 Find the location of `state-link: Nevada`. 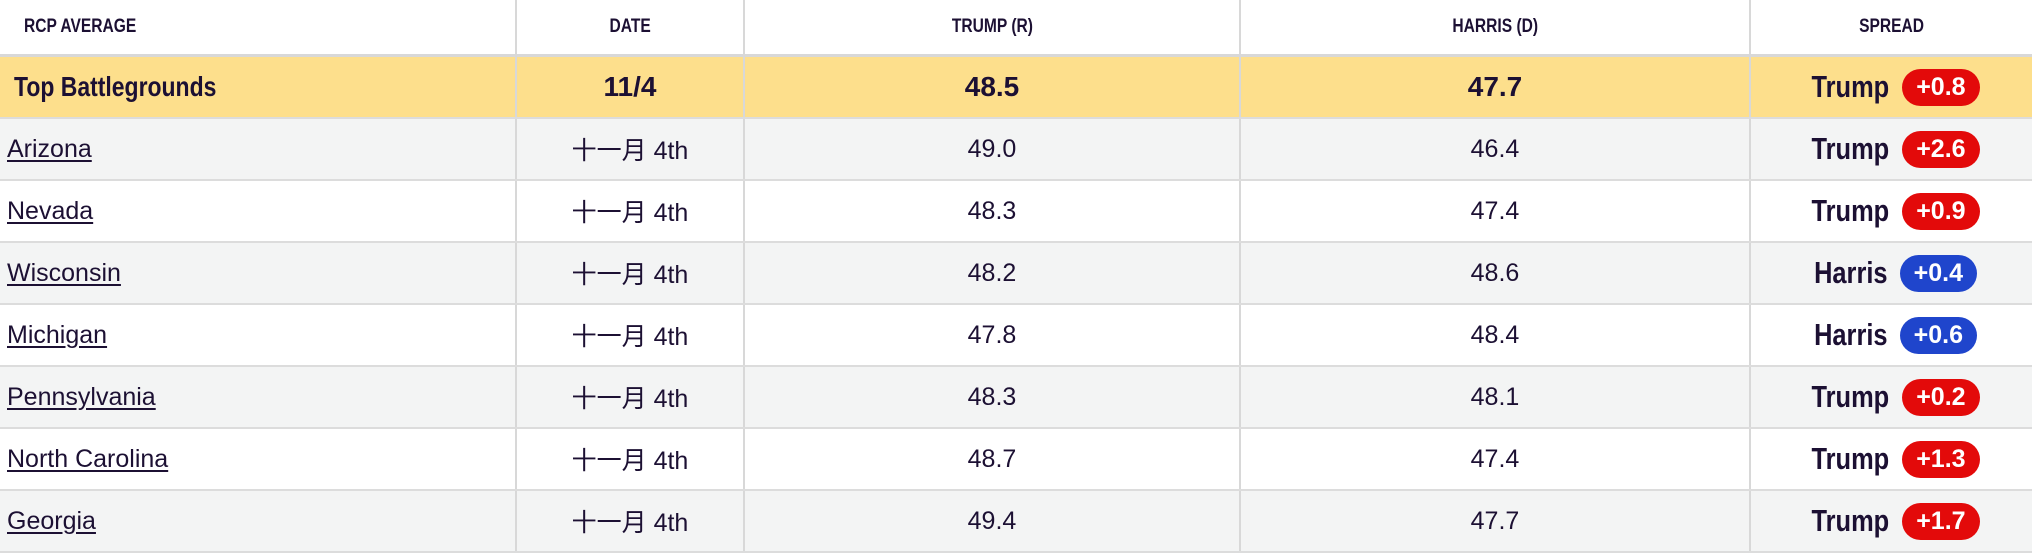

state-link: Nevada is located at coordinates (50, 210).